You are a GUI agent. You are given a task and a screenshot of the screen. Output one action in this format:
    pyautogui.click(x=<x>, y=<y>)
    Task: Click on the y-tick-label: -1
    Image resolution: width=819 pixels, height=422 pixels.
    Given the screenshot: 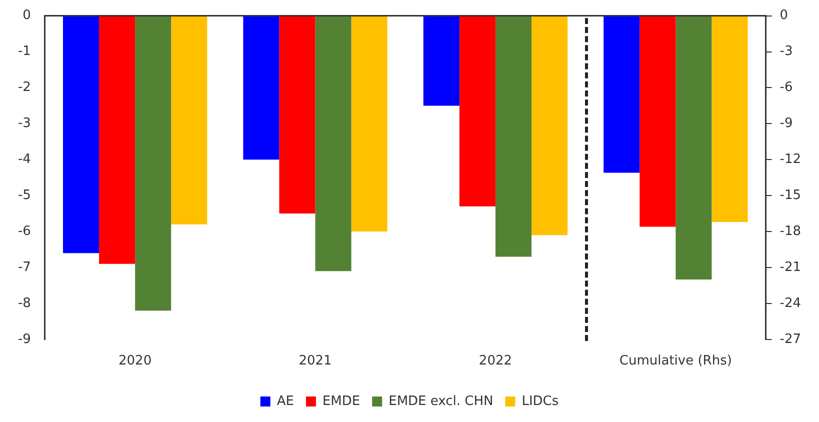 What is the action you would take?
    pyautogui.click(x=24, y=52)
    